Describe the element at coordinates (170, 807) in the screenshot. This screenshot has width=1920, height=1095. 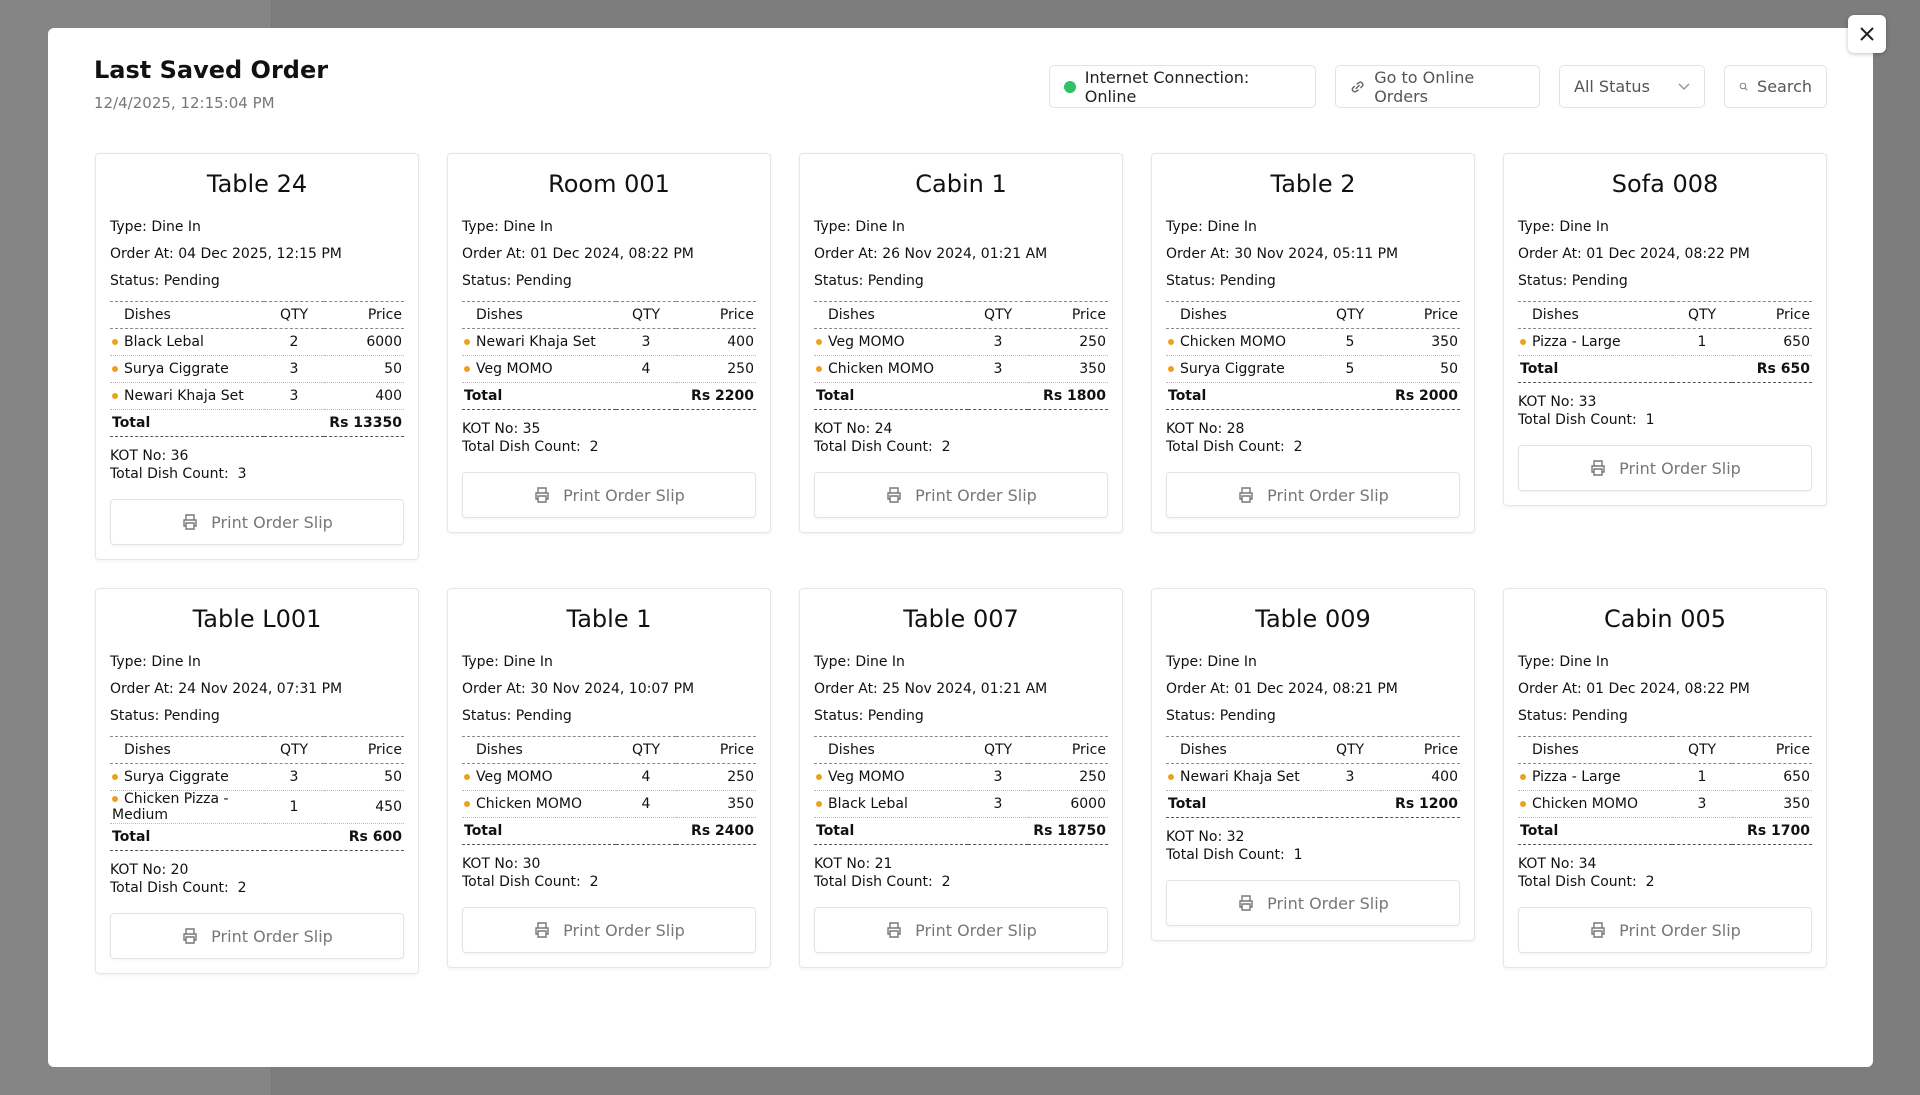
I see `dish-name: Chicken Pizza - Medium` at that location.